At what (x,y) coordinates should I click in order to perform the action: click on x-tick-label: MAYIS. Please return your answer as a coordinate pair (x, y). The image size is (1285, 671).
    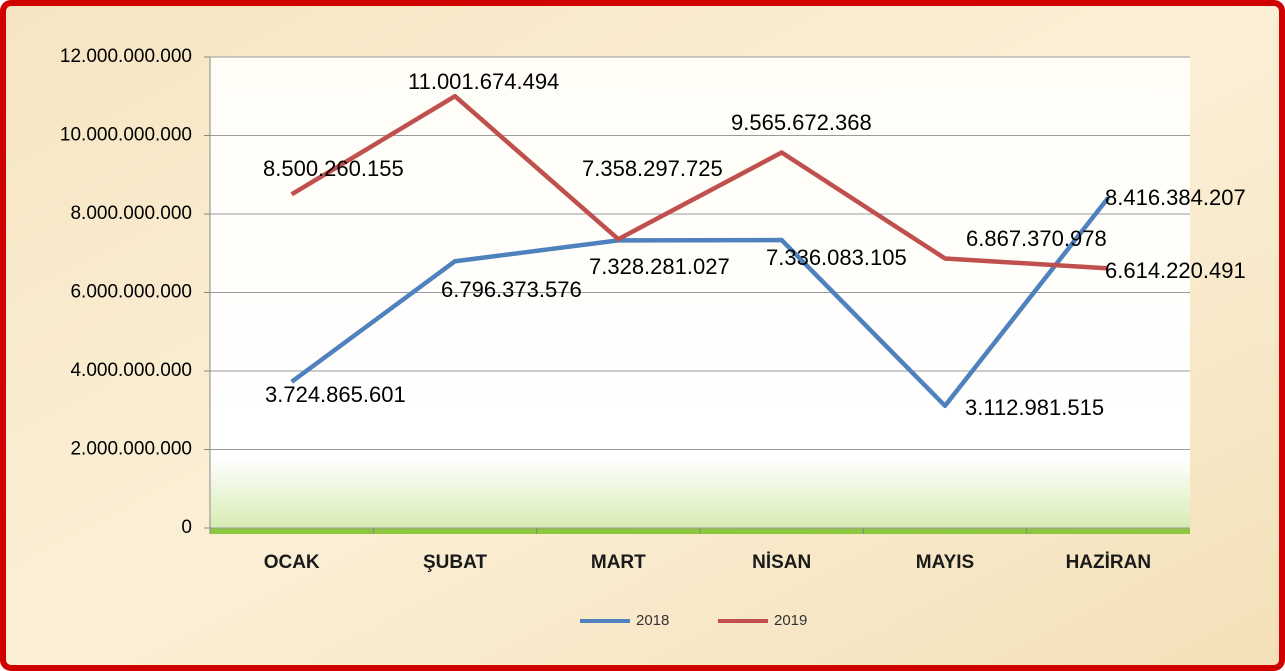
    Looking at the image, I should click on (945, 562).